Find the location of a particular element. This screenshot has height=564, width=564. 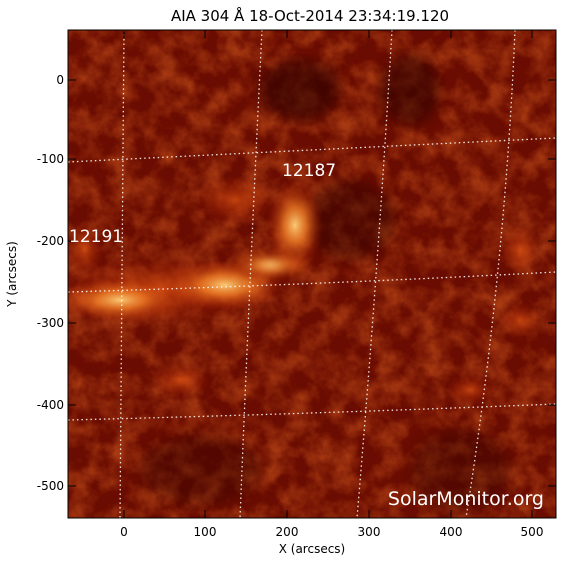

y-tick-label: -300 is located at coordinates (50, 323).